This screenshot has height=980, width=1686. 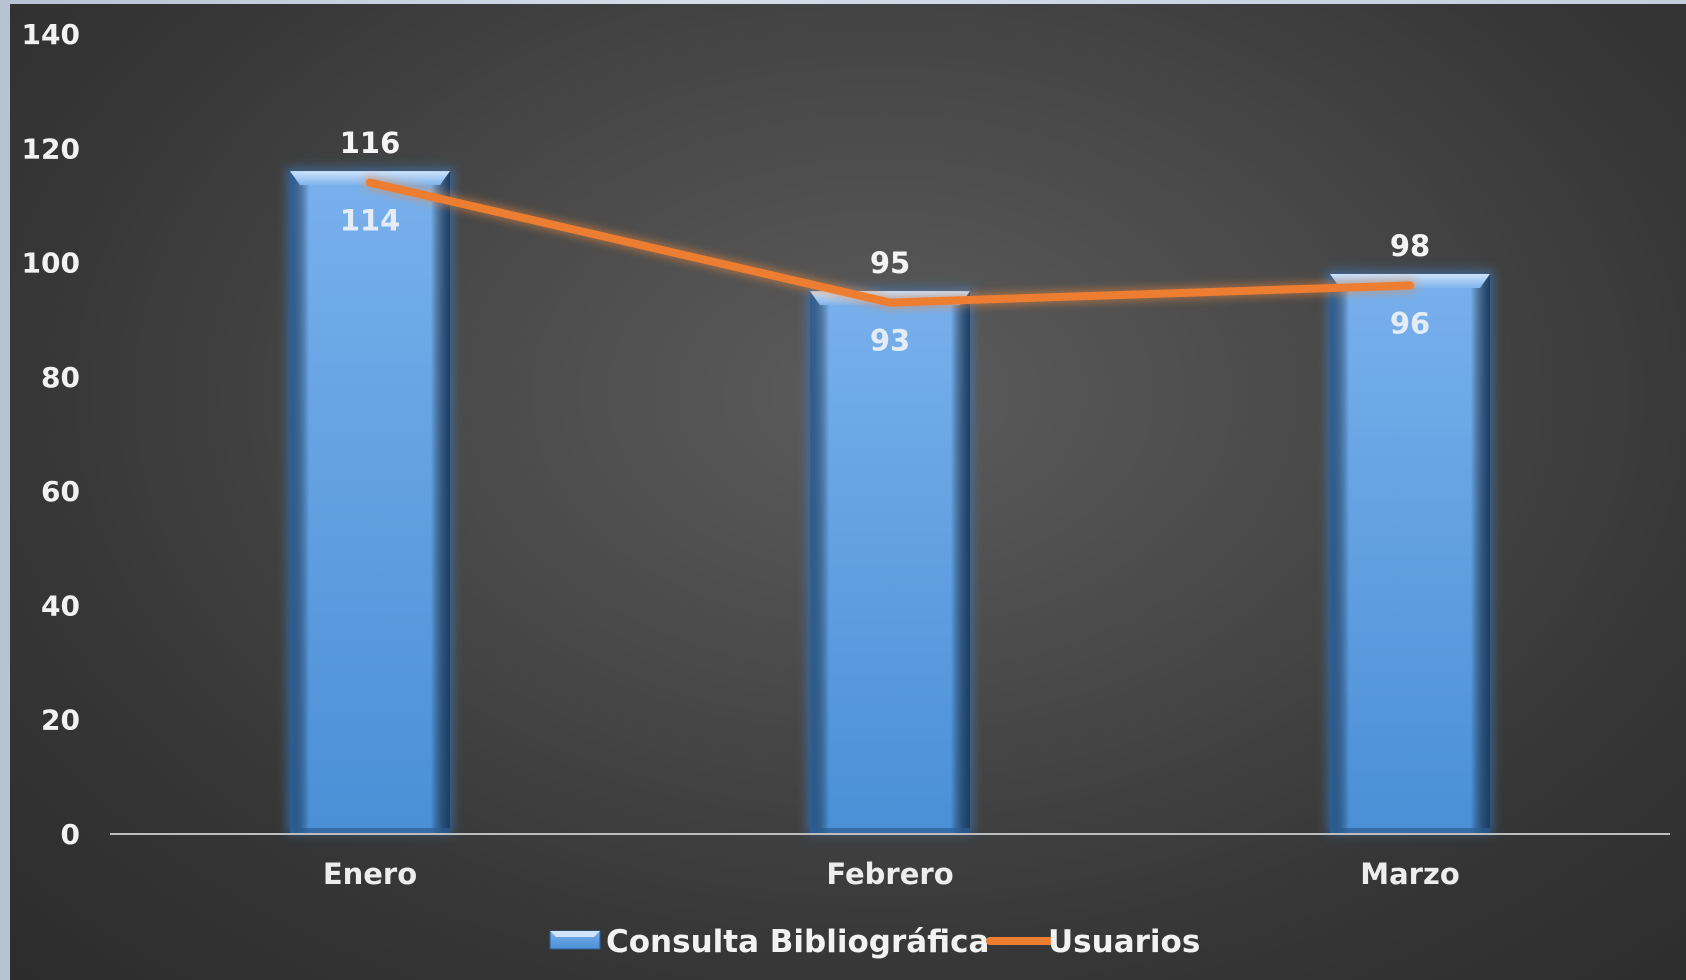 I want to click on x-tick-label: Marzo, so click(x=1410, y=874).